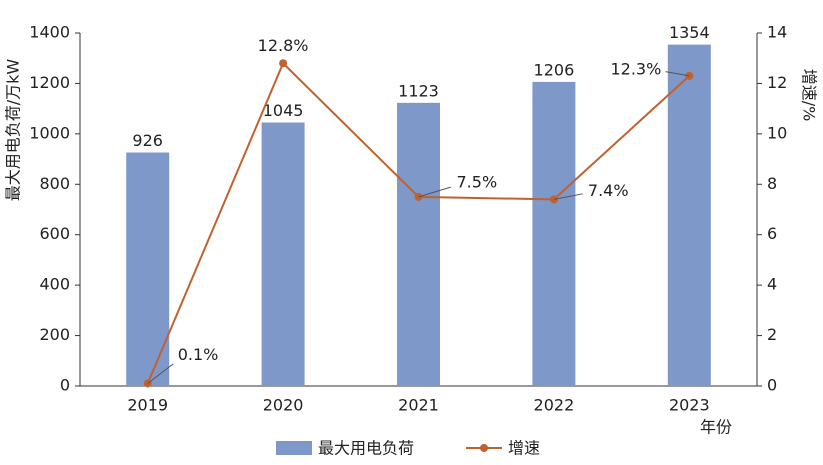 The width and height of the screenshot is (823, 465). I want to click on x-tick-label: 2023, so click(689, 405).